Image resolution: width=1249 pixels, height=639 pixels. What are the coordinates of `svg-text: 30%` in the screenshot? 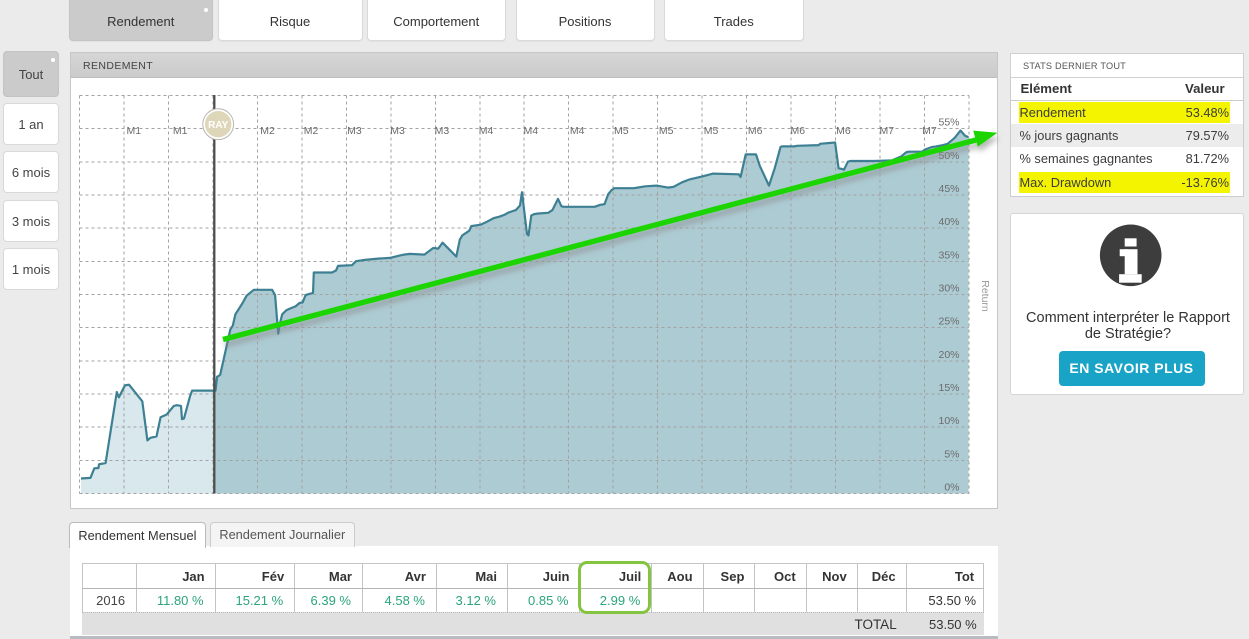 It's located at (948, 289).